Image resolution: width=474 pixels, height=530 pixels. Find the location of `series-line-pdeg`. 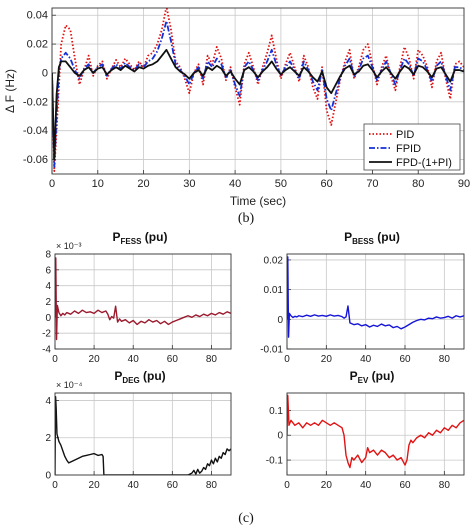

series-line-pdeg is located at coordinates (143, 435).